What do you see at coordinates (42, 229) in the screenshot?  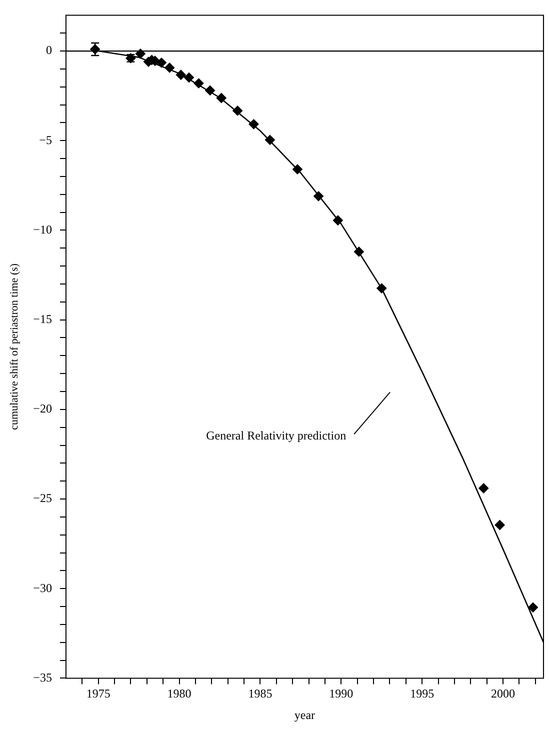 I see `y-tick-label: −10` at bounding box center [42, 229].